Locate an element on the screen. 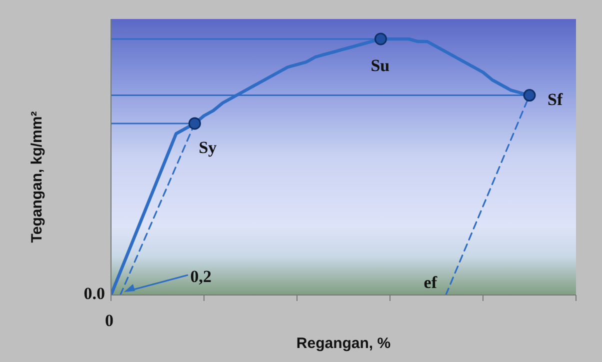 Image resolution: width=602 pixels, height=362 pixels. x-axis-title: Regangan, % is located at coordinates (343, 343).